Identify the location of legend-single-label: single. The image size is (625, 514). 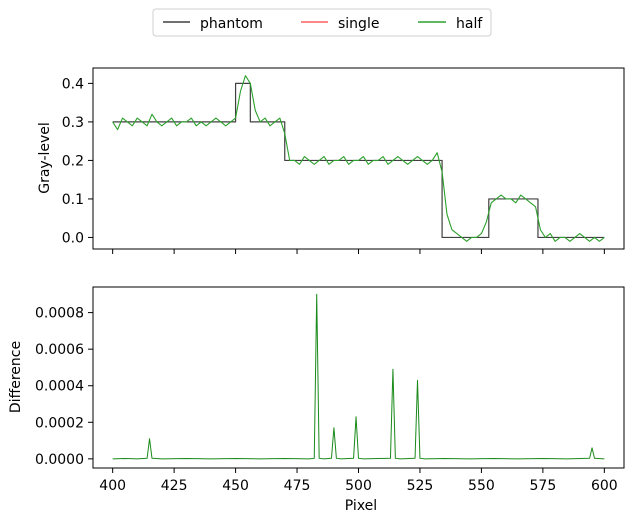
(358, 24).